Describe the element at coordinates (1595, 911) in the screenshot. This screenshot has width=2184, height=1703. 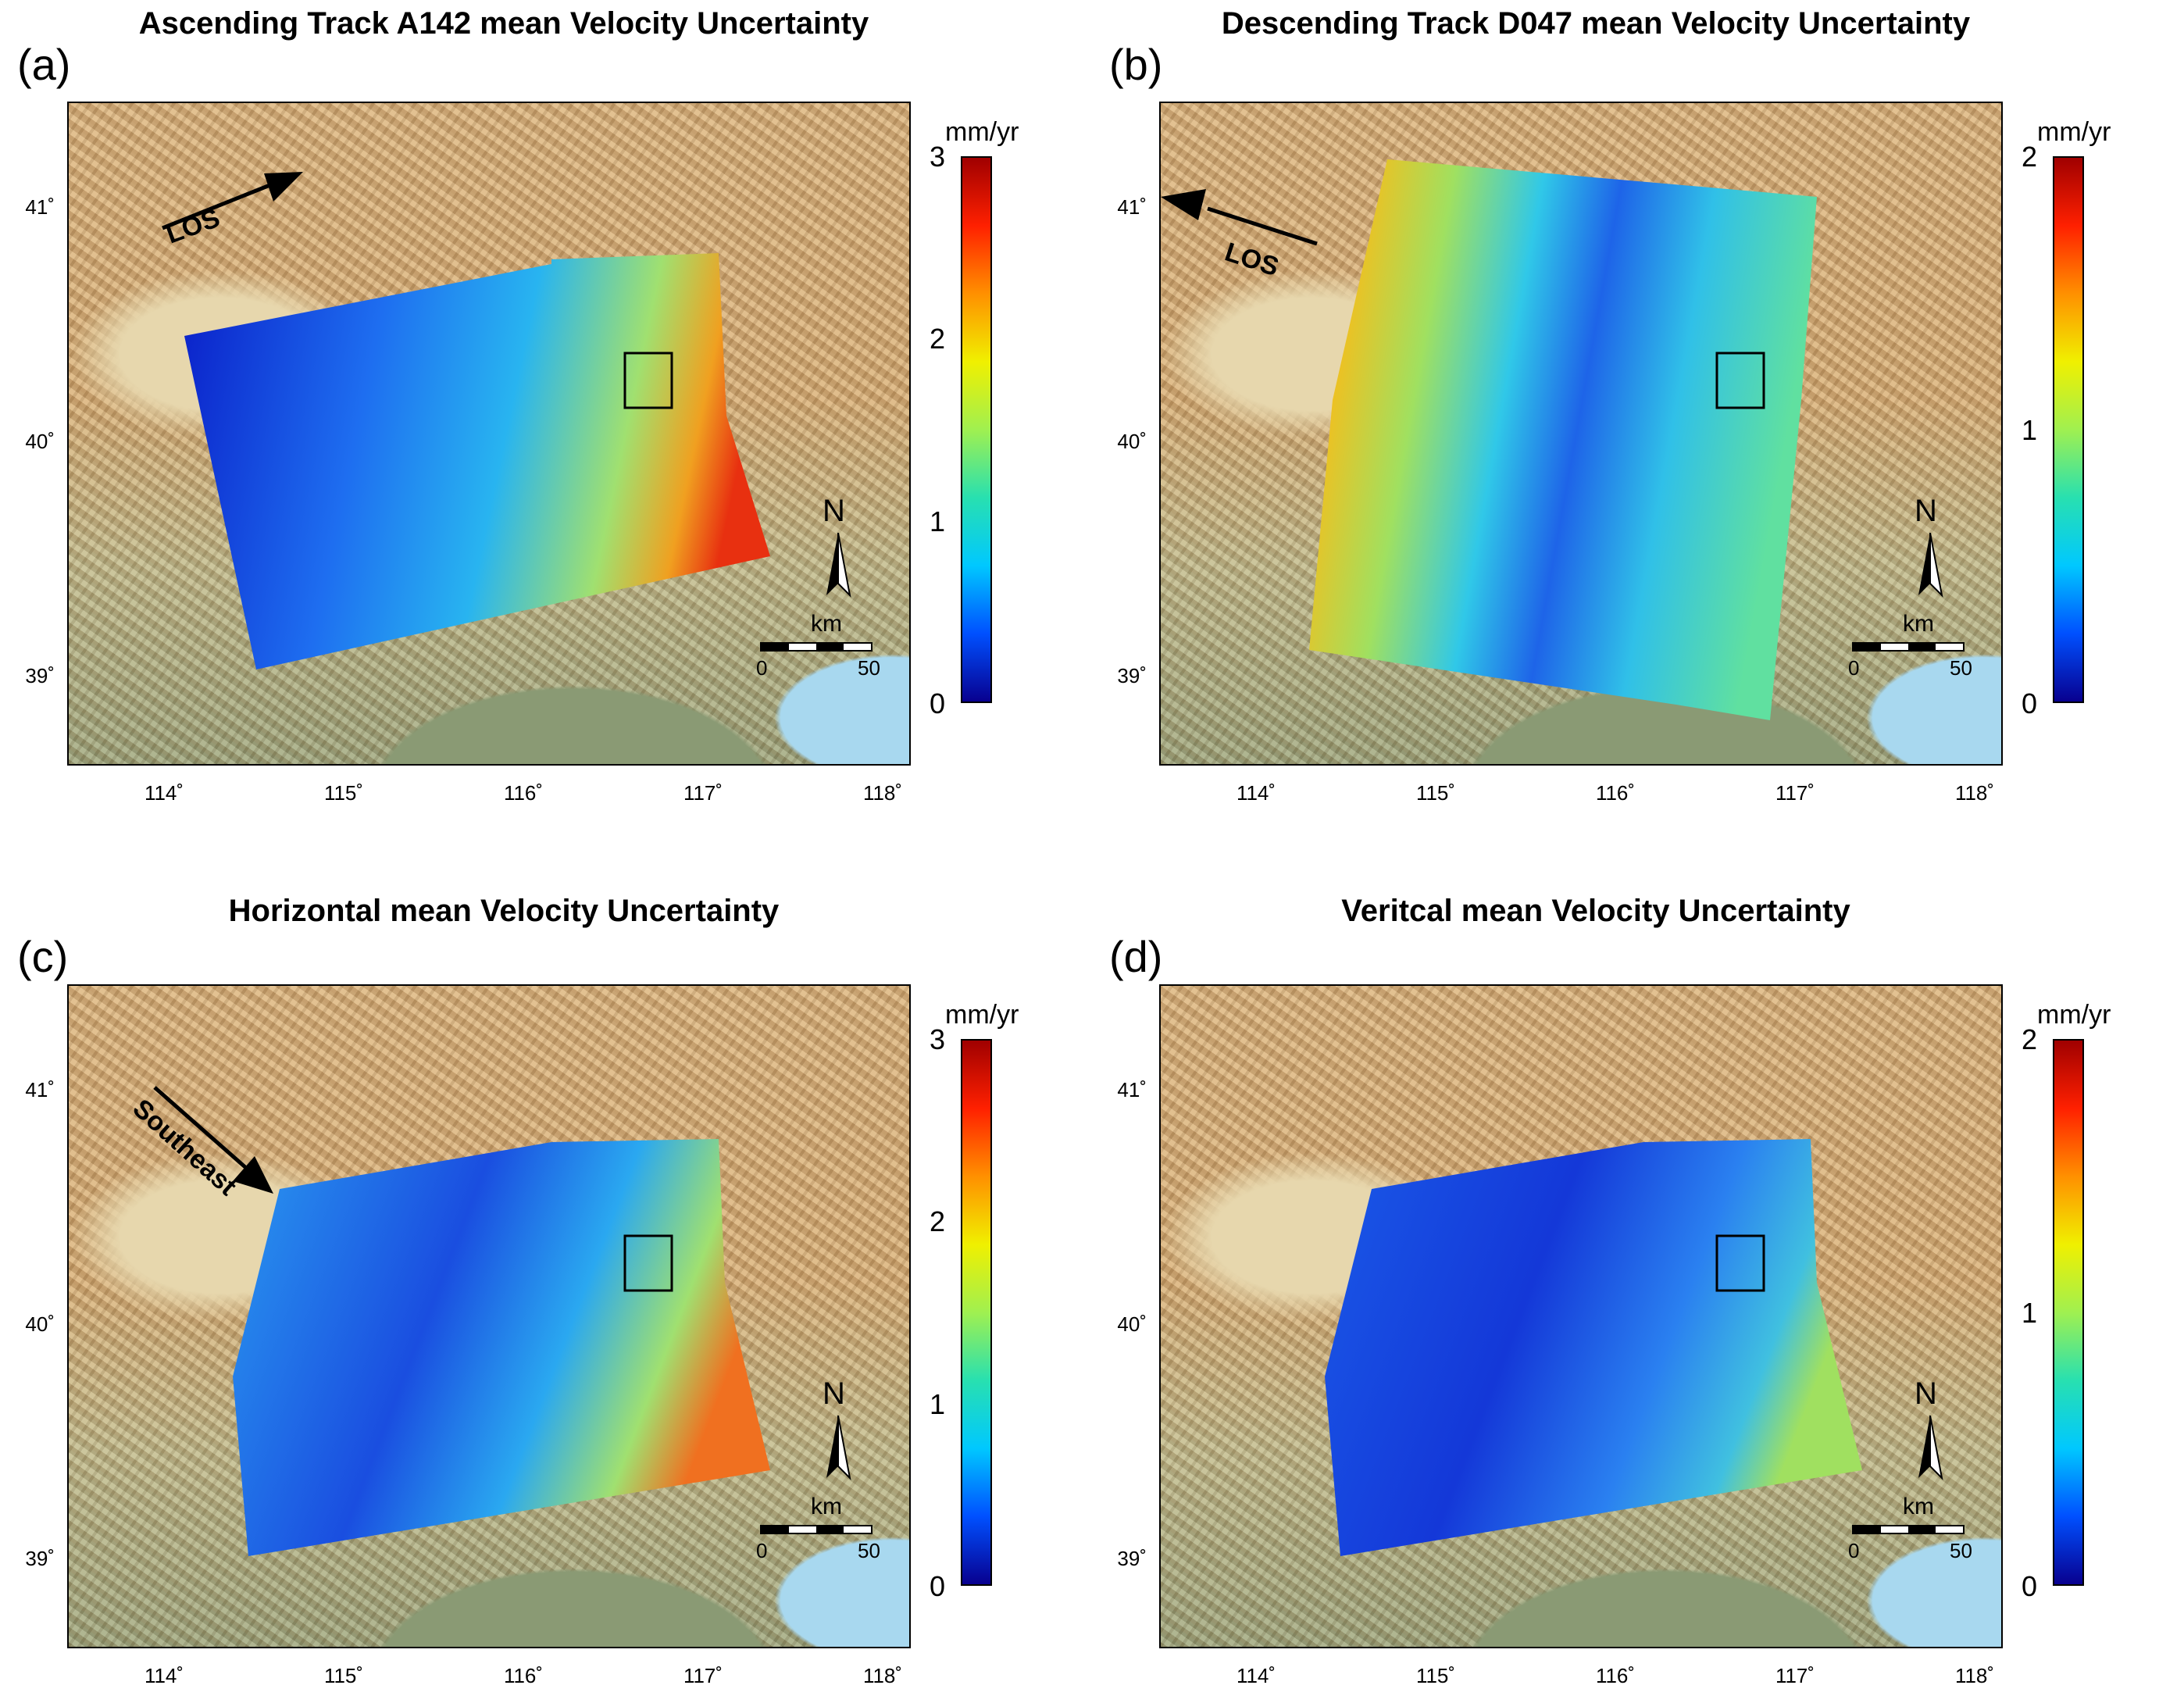
I see `panel-title: Veritcal mean Velocity Uncertainty` at that location.